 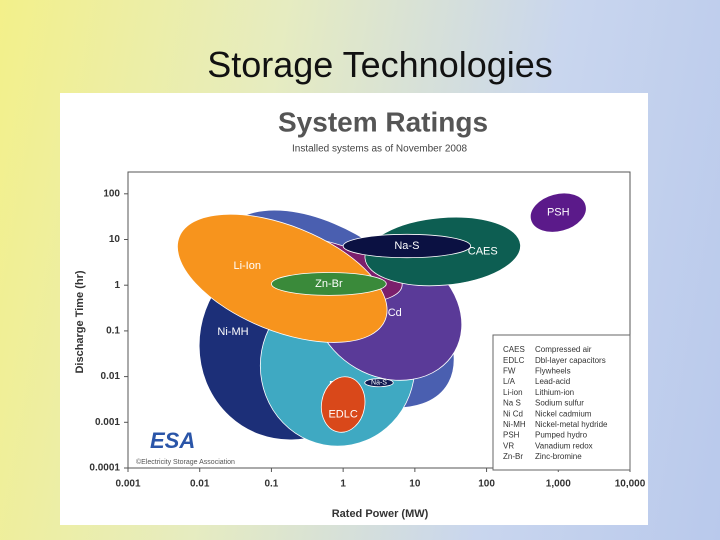 I want to click on x-tick-label: 10,000, so click(x=630, y=484).